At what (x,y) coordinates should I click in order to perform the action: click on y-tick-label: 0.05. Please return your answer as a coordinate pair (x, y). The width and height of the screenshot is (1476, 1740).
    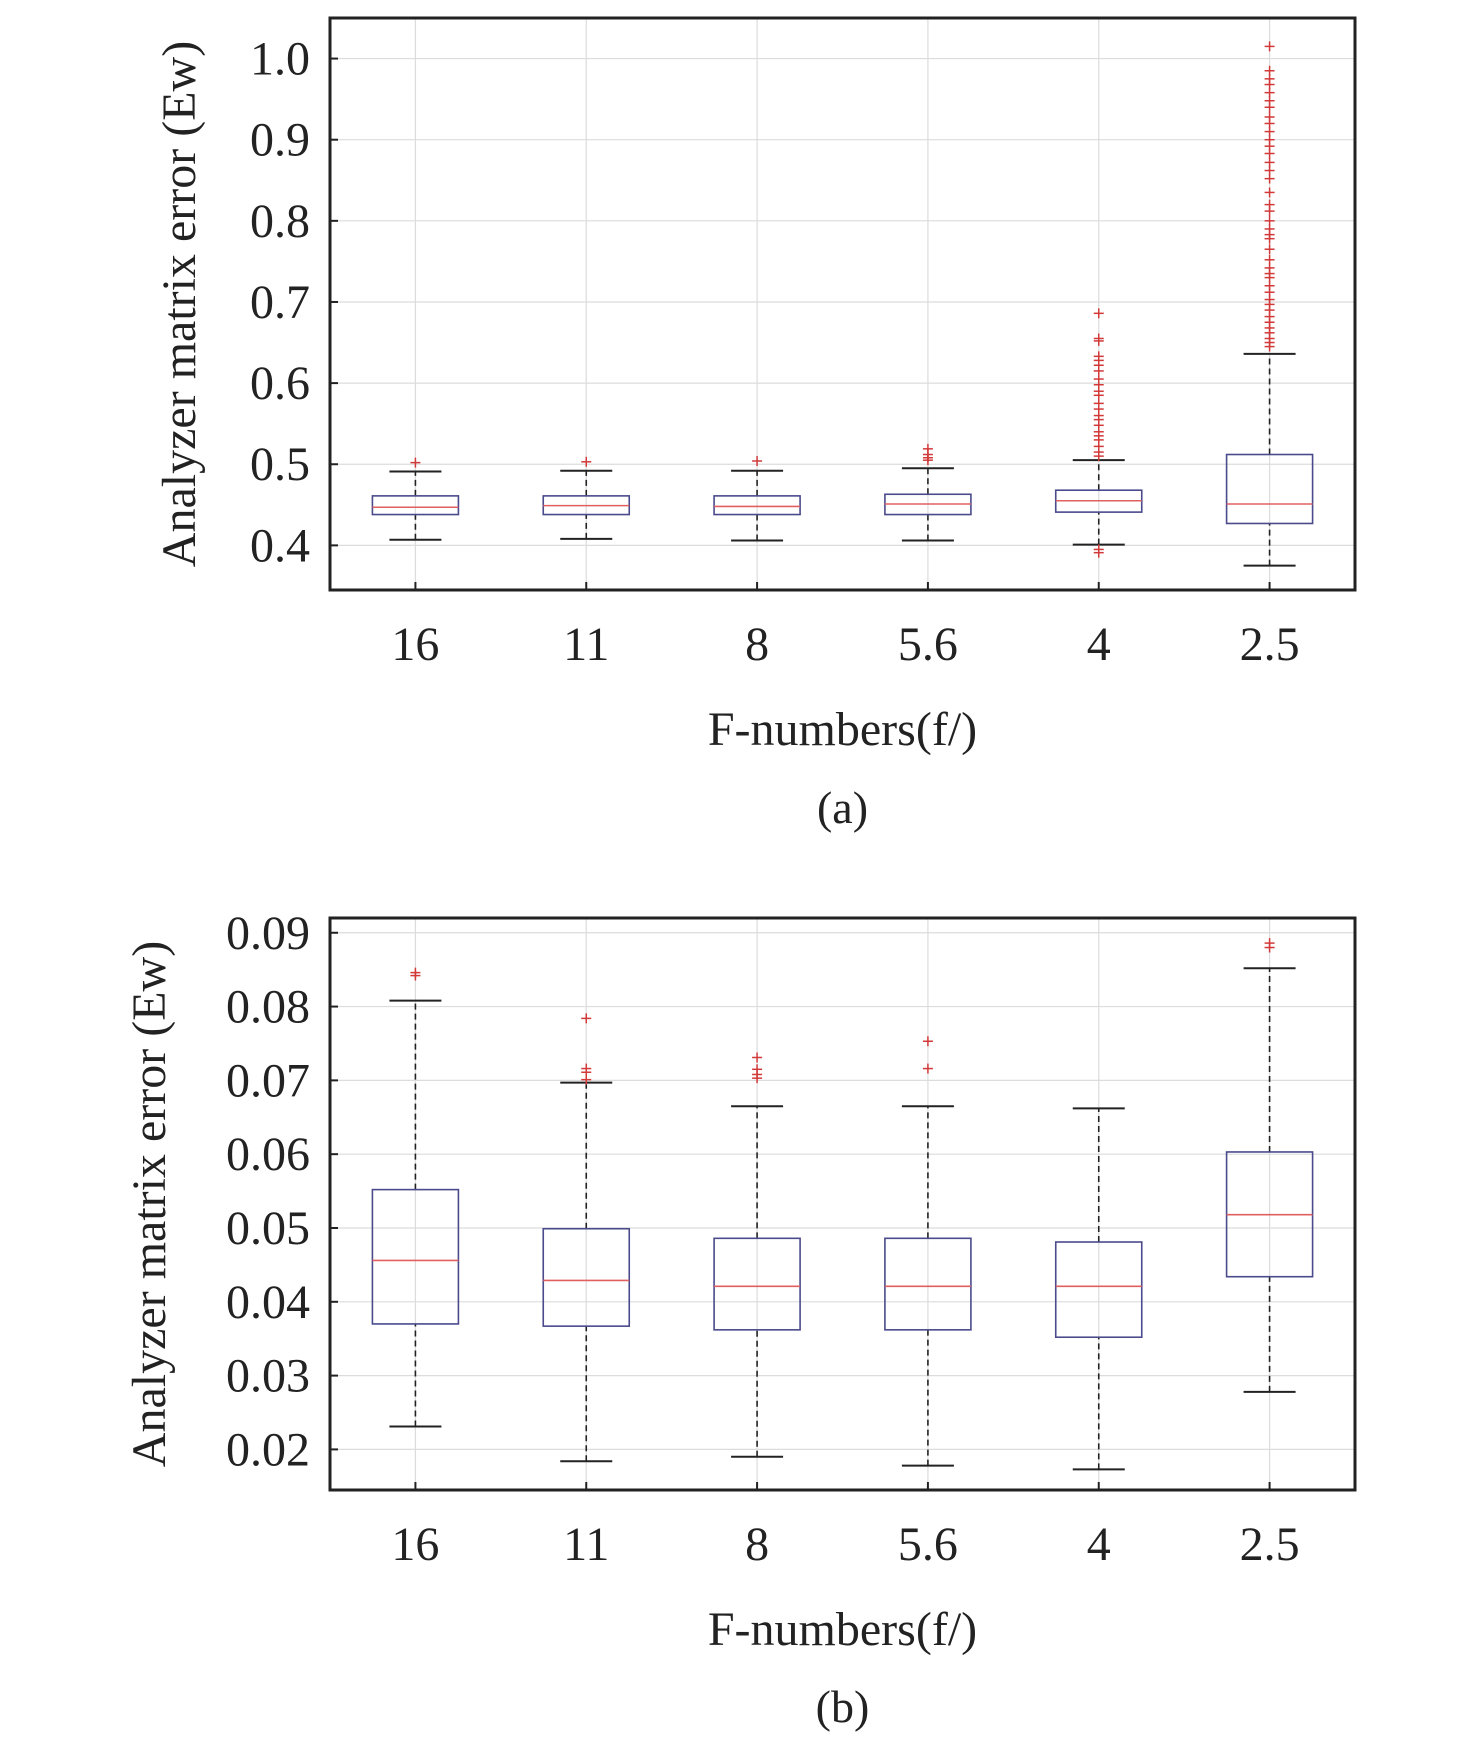
    Looking at the image, I should click on (268, 1228).